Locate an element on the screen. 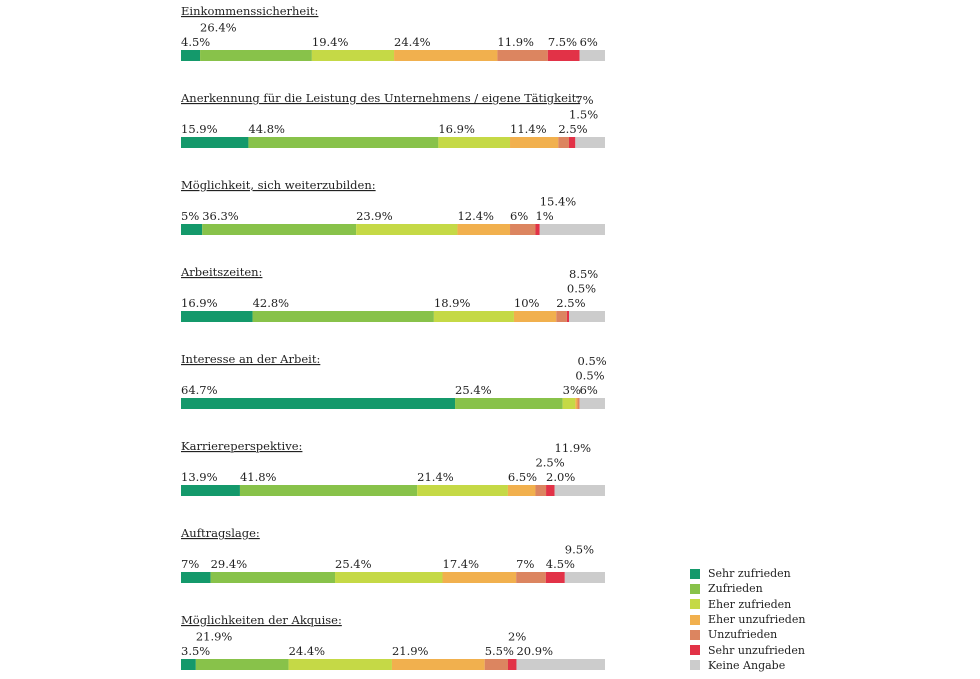 This screenshot has width=980, height=679. data-label: 15.4% is located at coordinates (558, 202).